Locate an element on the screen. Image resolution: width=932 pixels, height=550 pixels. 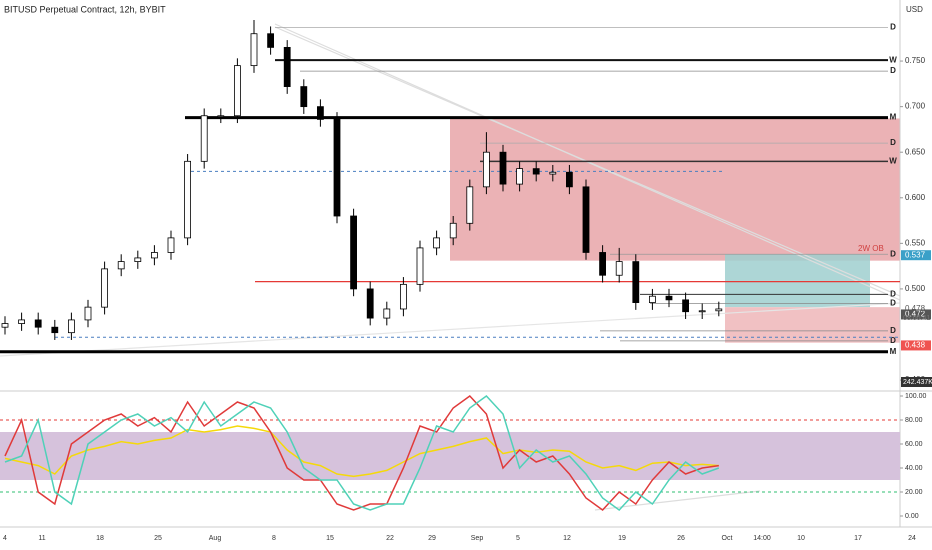
price-marker-label: 0.537 is located at coordinates (915, 254).